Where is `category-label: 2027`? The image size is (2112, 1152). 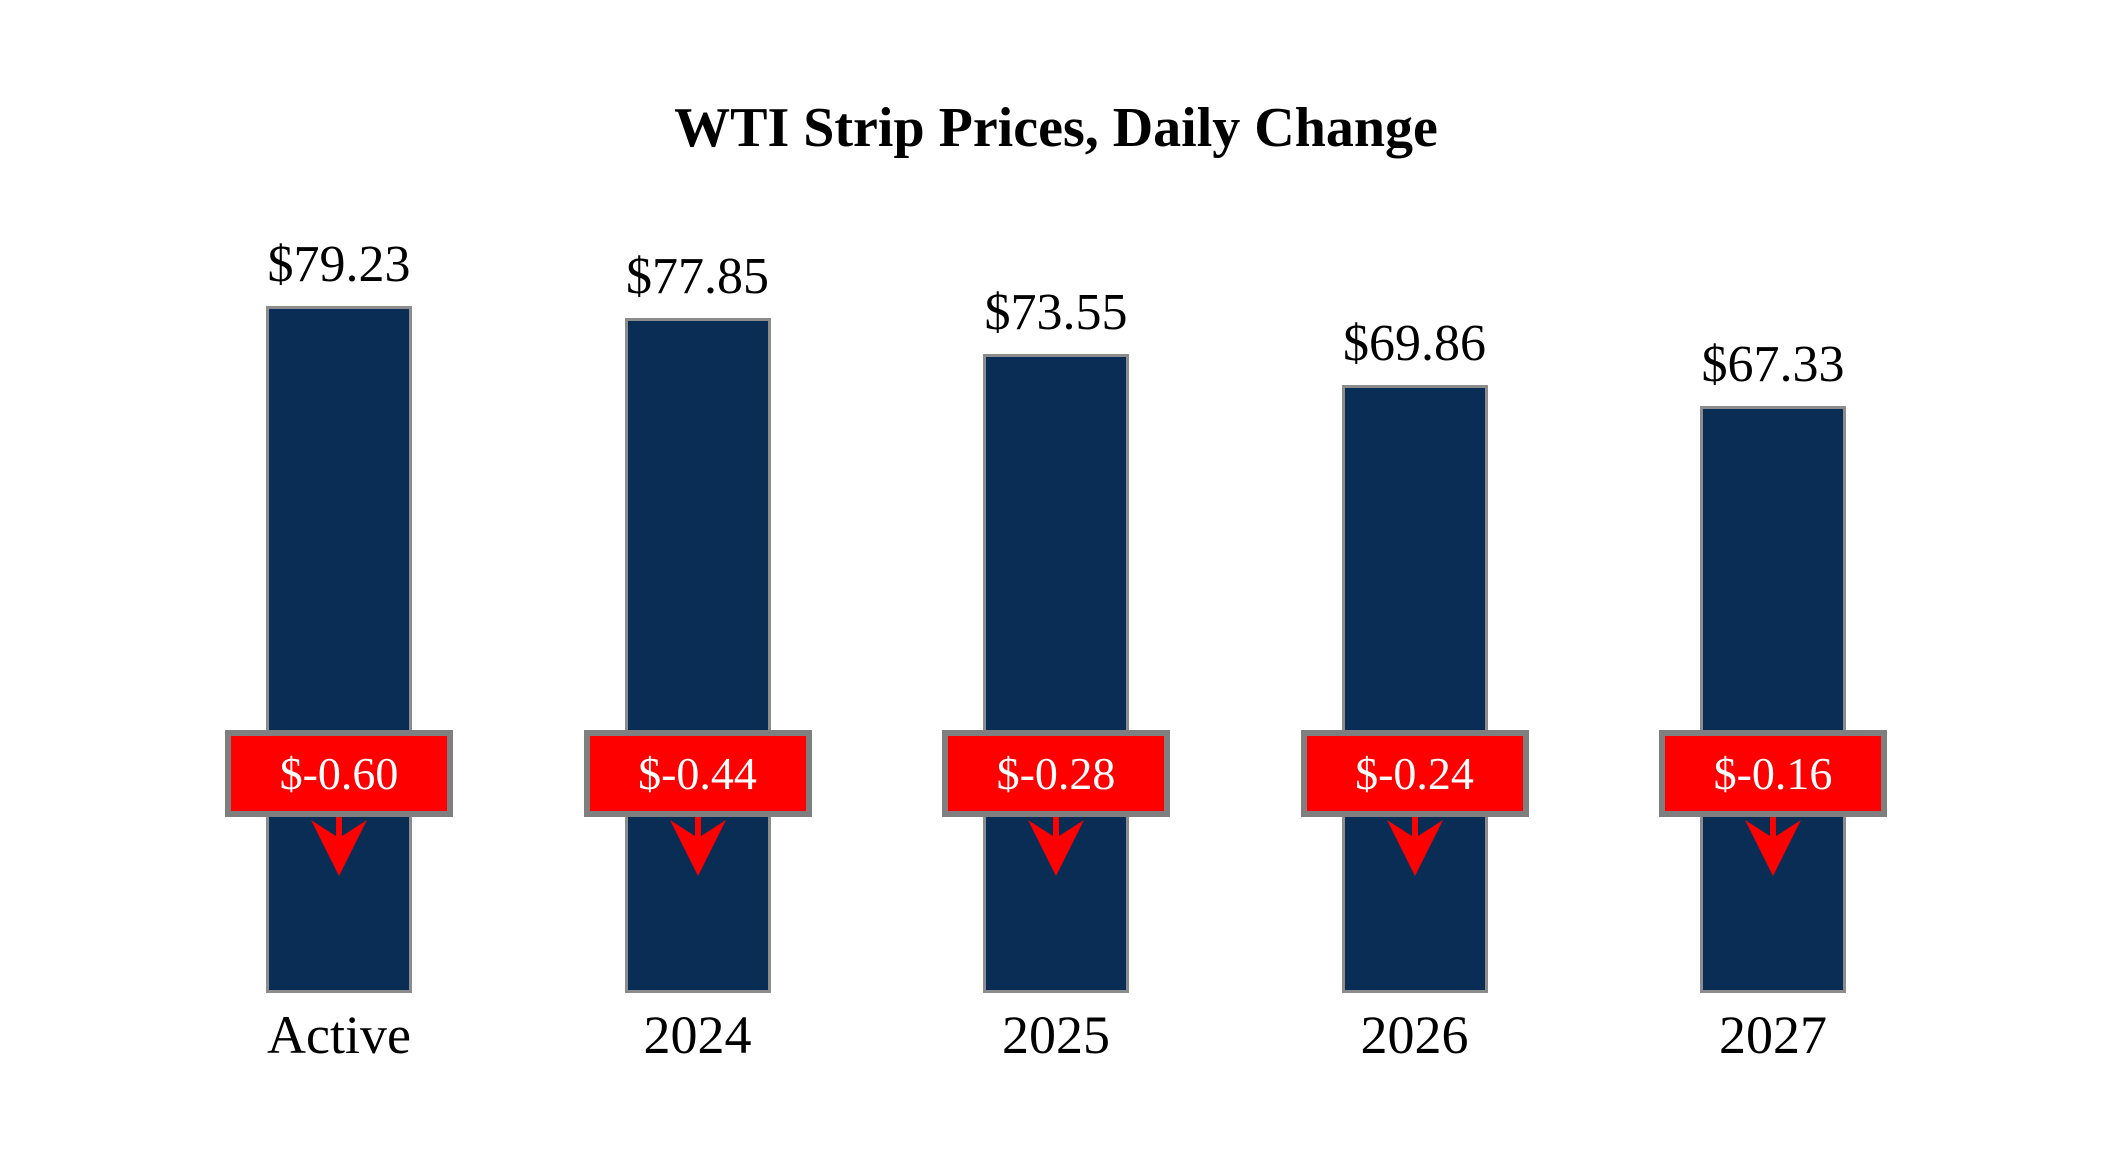
category-label: 2027 is located at coordinates (1773, 1035).